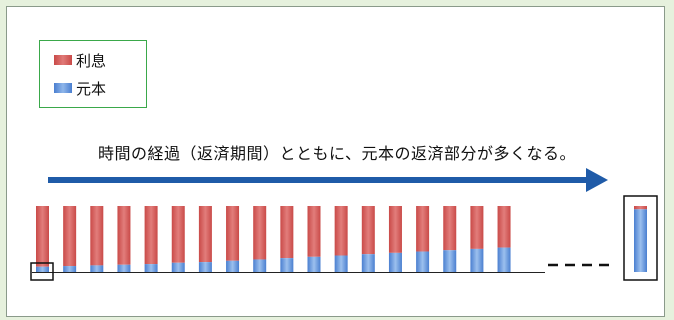 The height and width of the screenshot is (320, 674). What do you see at coordinates (63, 60) in the screenshot?
I see `interest-swatch` at bounding box center [63, 60].